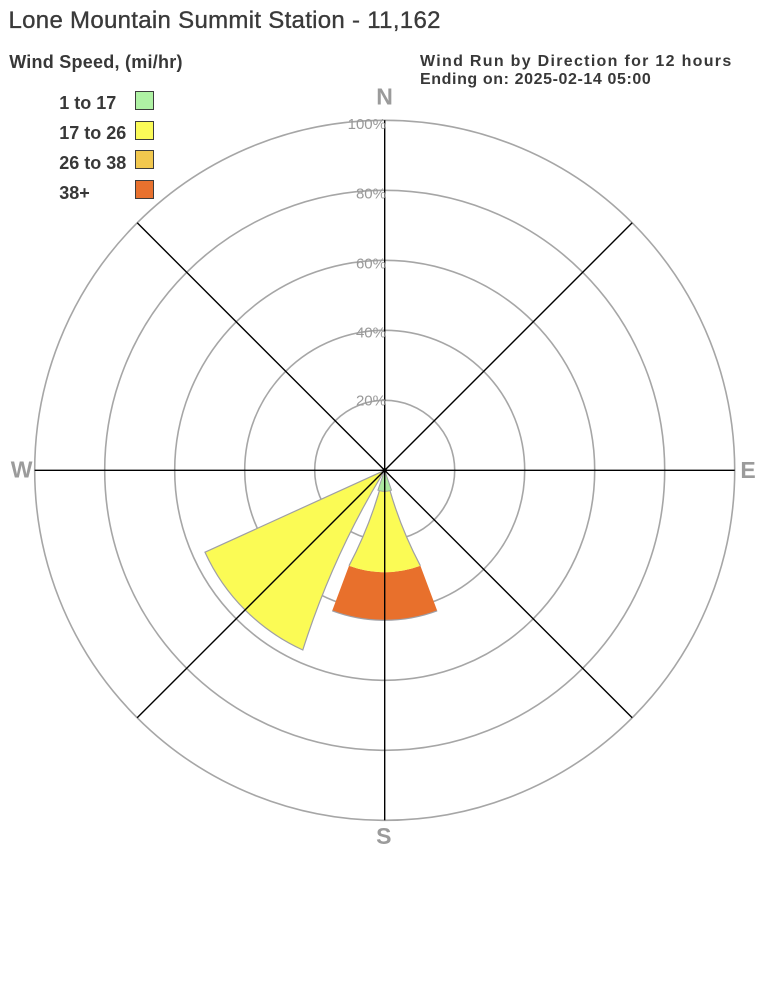  I want to click on svg-text: 40%, so click(371, 333).